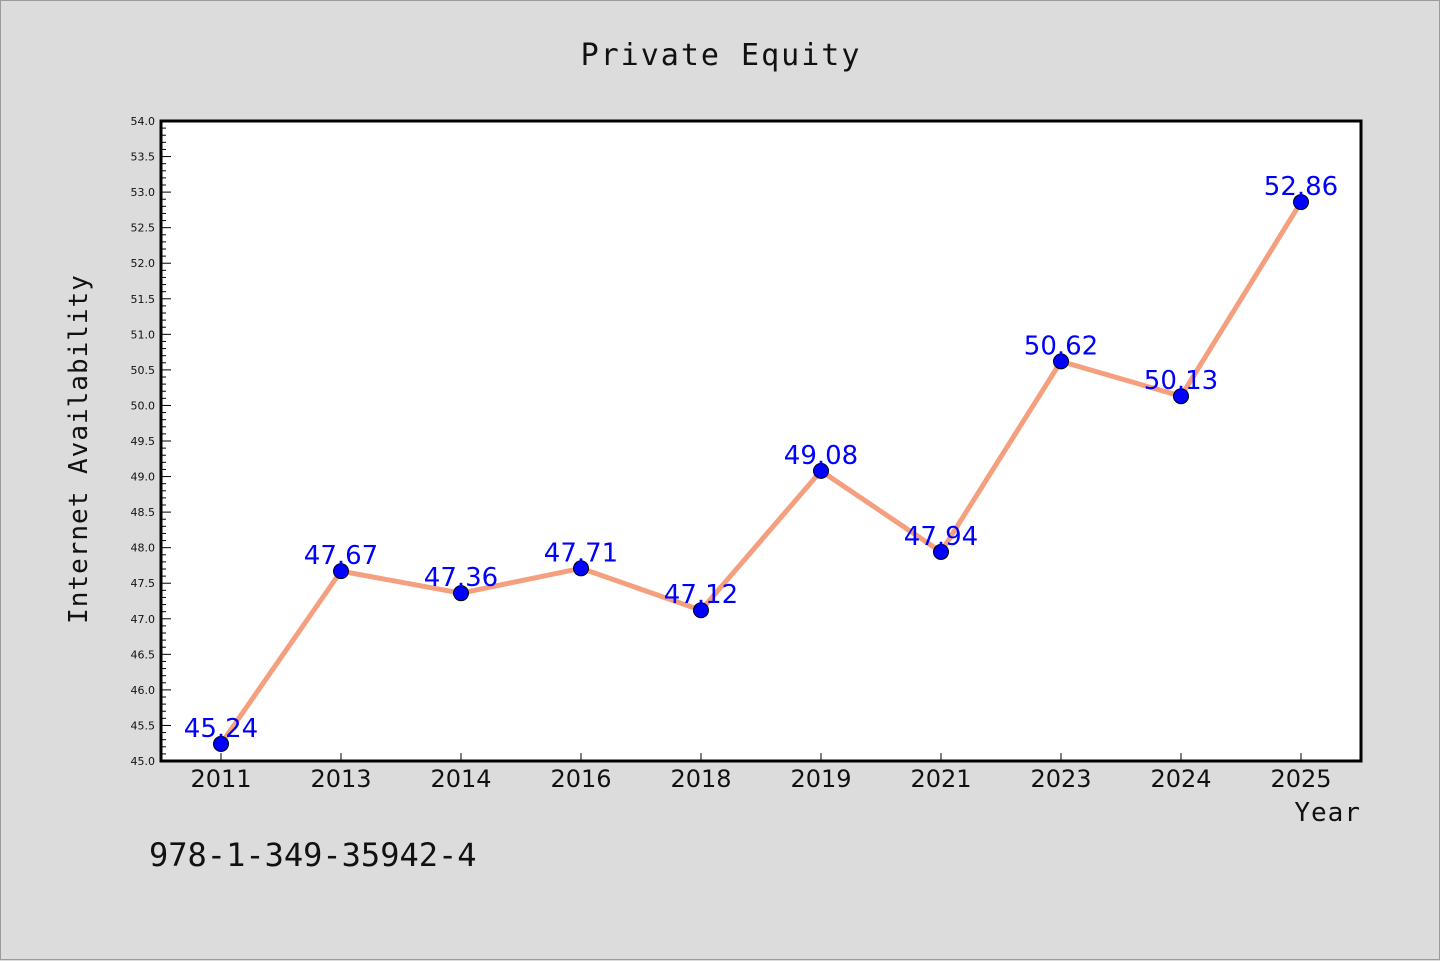 The image size is (1440, 961). Describe the element at coordinates (461, 578) in the screenshot. I see `data-label: 47.36` at that location.